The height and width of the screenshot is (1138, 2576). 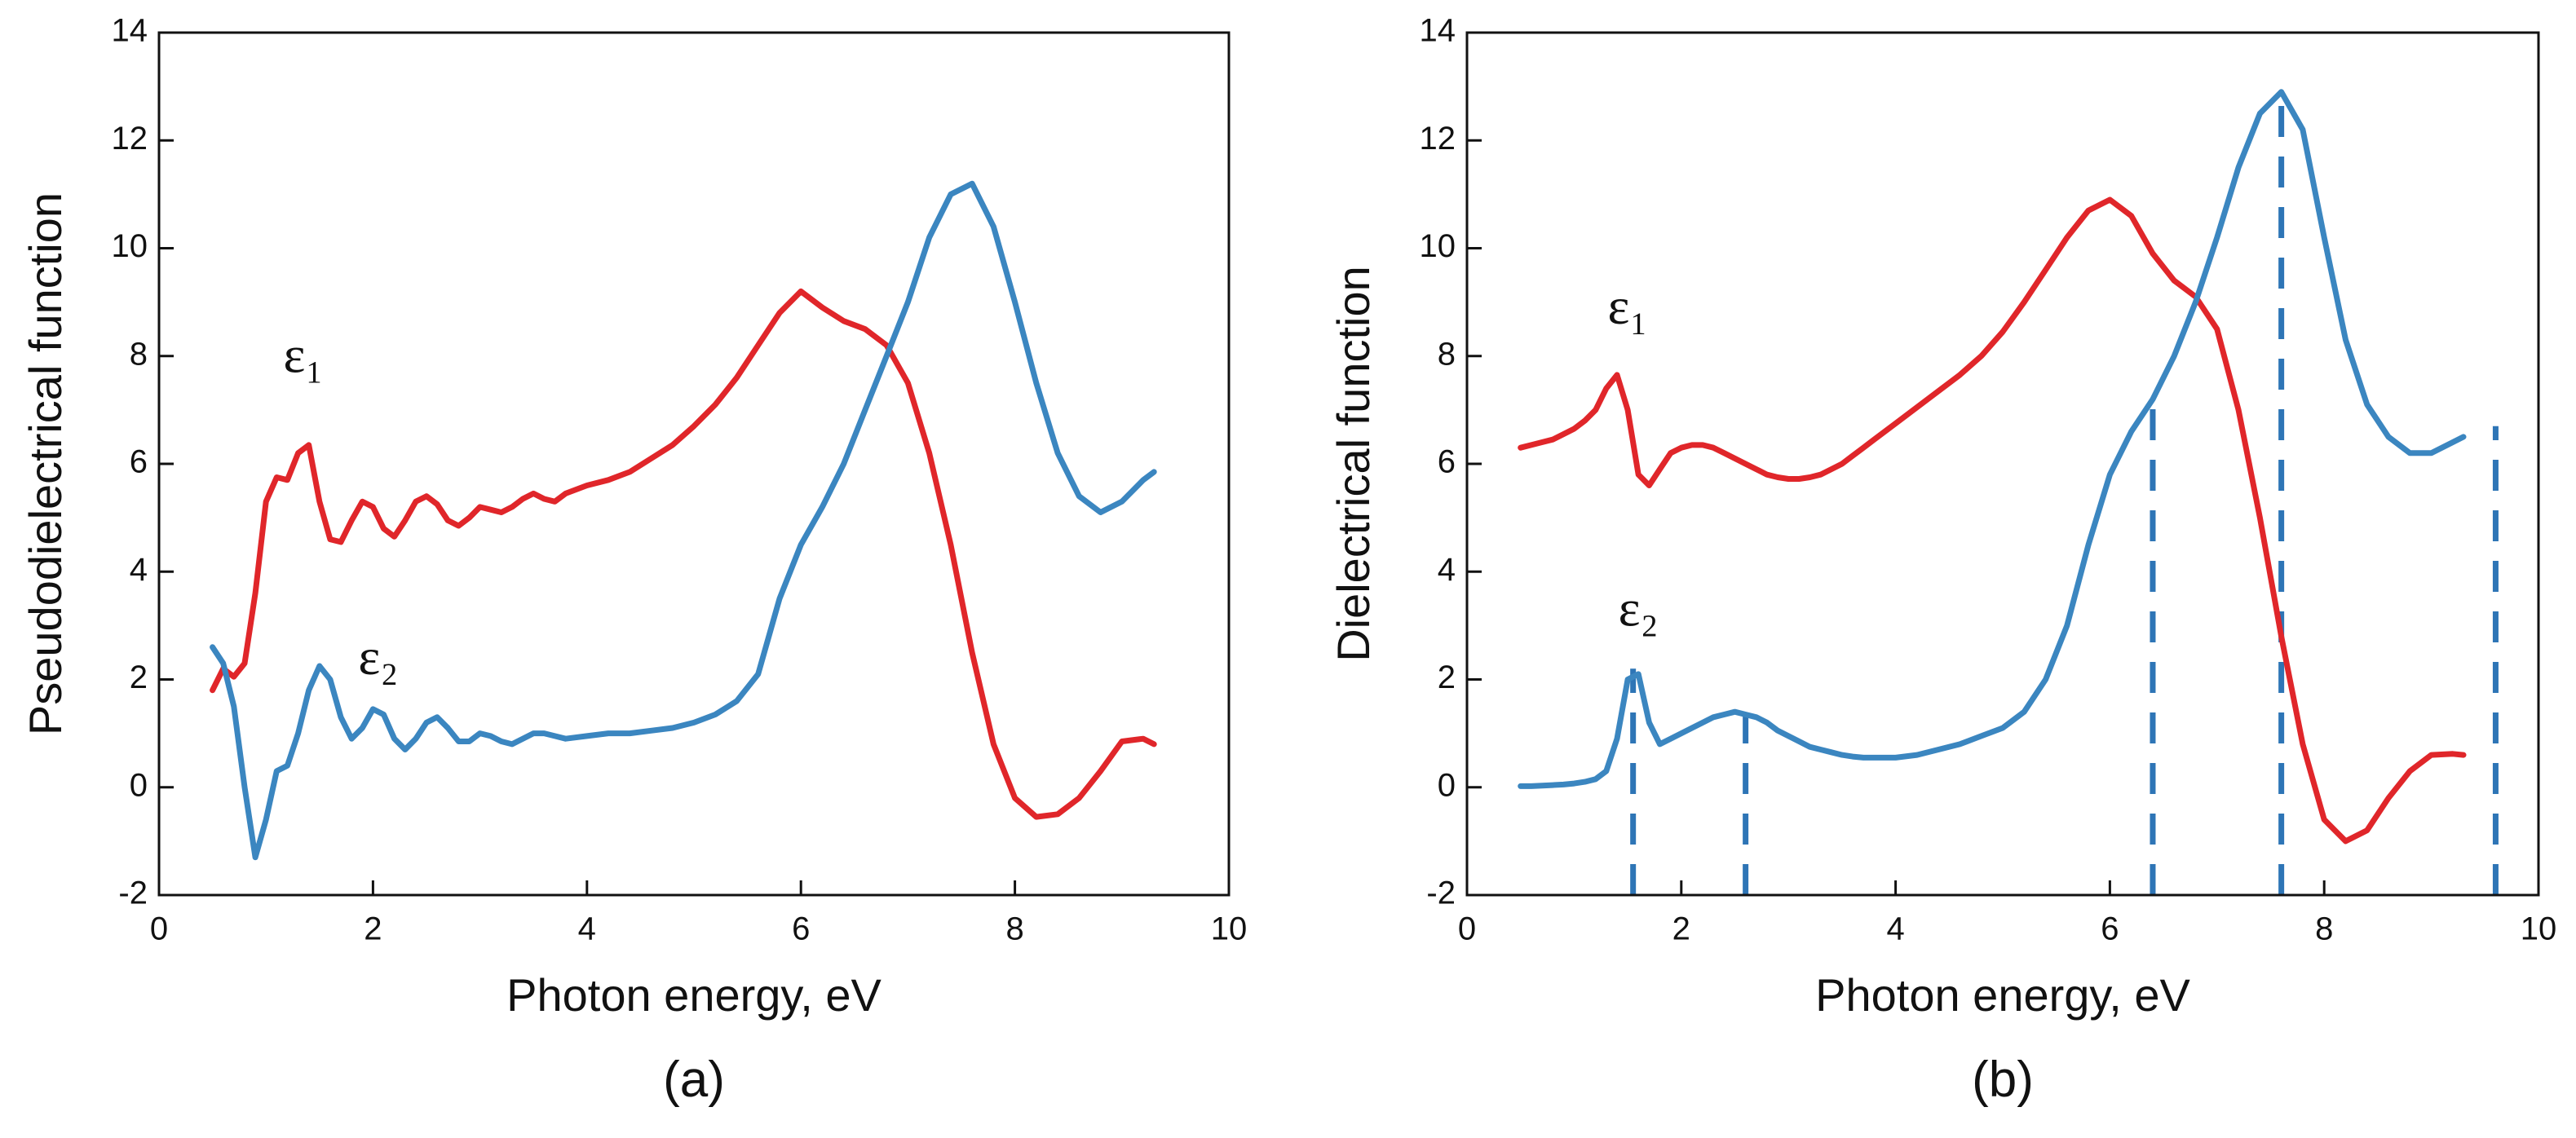 What do you see at coordinates (694, 1080) in the screenshot?
I see `caption: (a)` at bounding box center [694, 1080].